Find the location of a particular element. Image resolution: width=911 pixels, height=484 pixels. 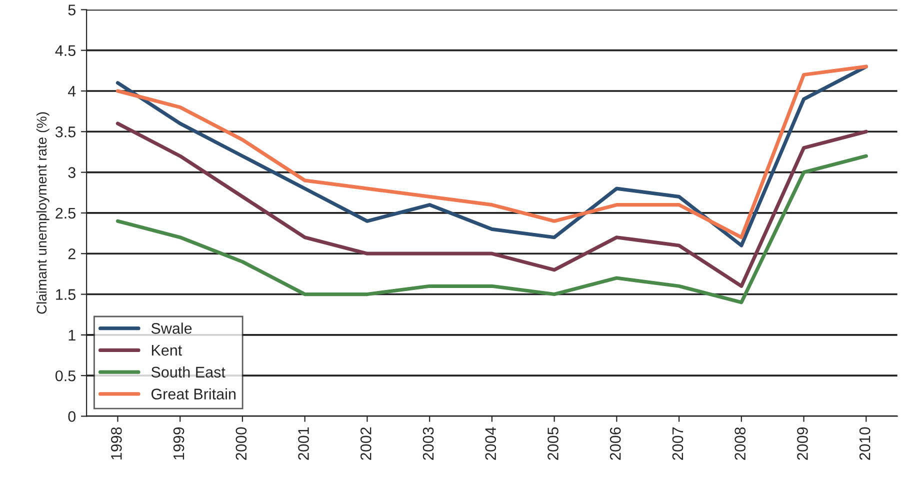

y-tick-label: 1.5 is located at coordinates (66, 294).